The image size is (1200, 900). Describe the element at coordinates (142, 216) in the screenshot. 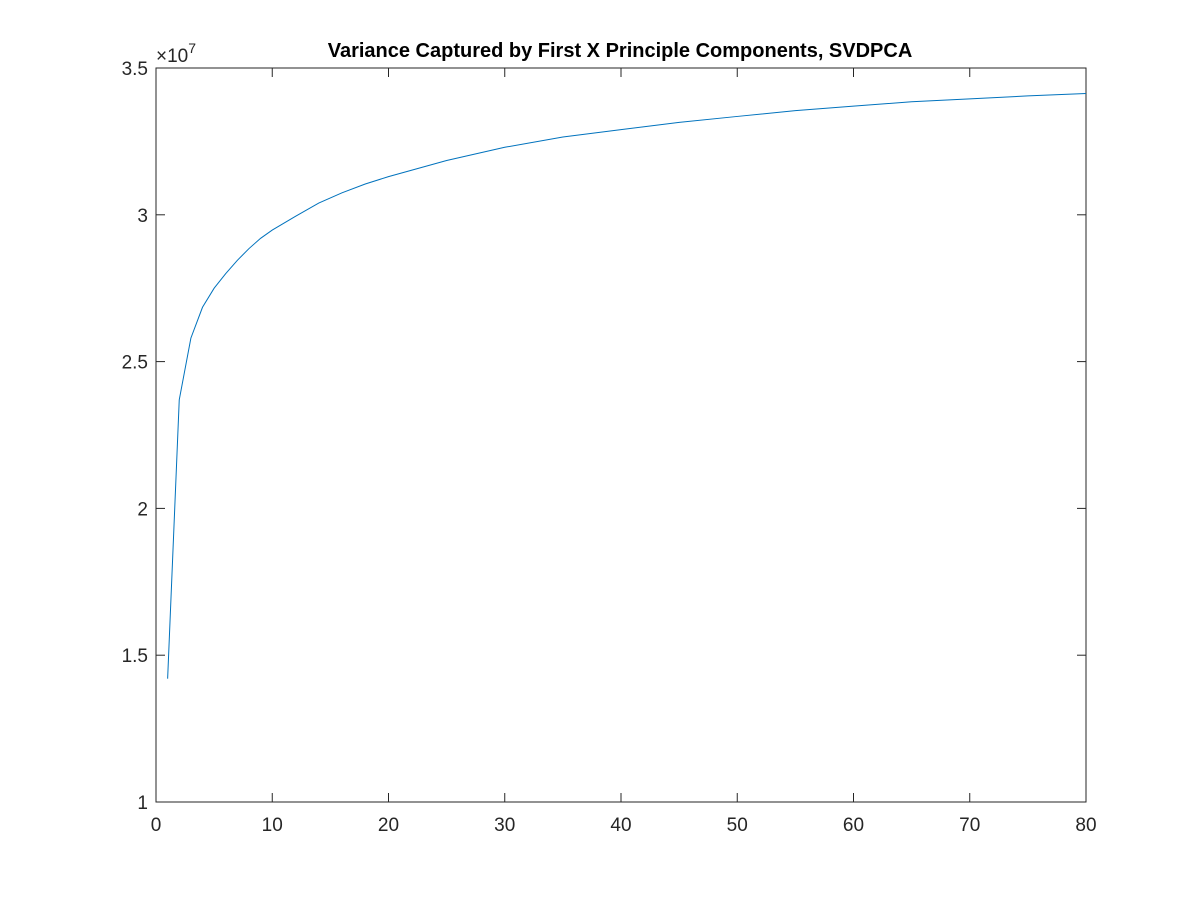

I see `y-tick-label: 3` at that location.